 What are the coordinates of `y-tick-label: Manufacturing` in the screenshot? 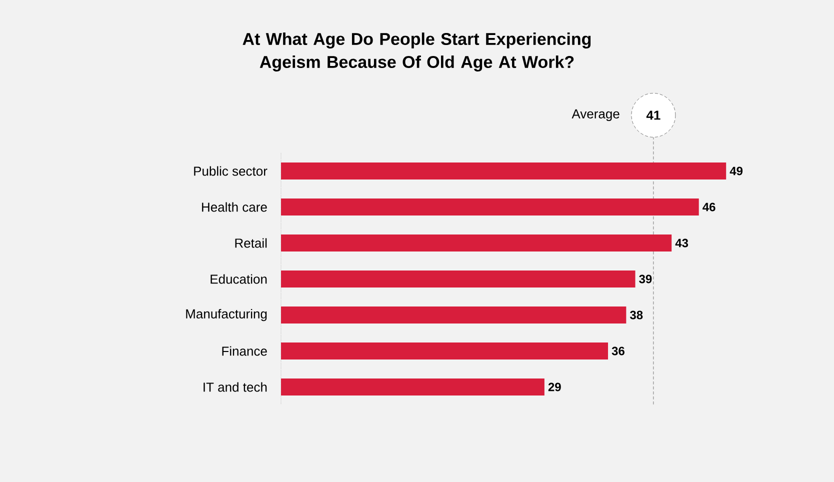 It's located at (226, 315).